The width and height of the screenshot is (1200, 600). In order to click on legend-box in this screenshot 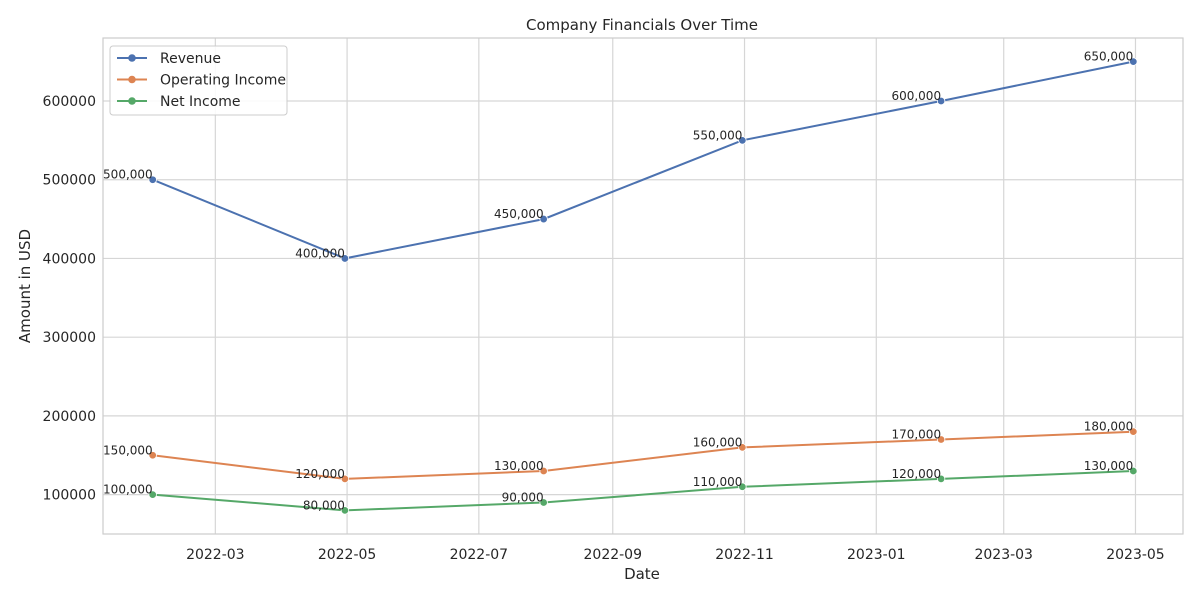, I will do `click(198, 80)`.